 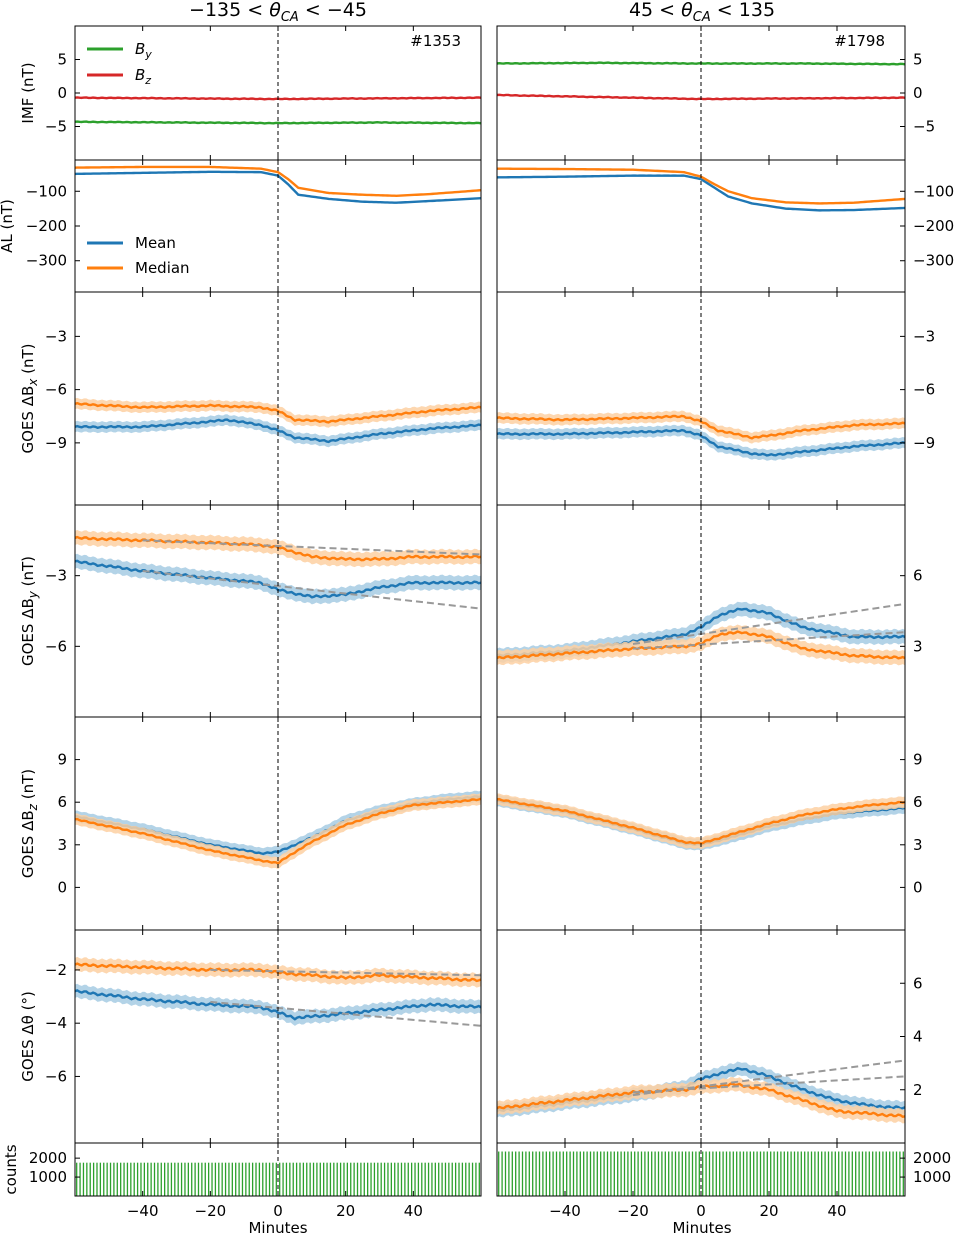 What do you see at coordinates (143, 76) in the screenshot?
I see `legend-label-bz: Bz` at bounding box center [143, 76].